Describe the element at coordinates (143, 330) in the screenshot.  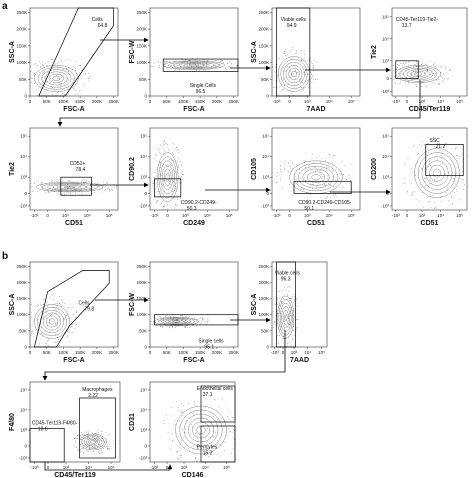
I see `y-tick-label: 50K` at that location.